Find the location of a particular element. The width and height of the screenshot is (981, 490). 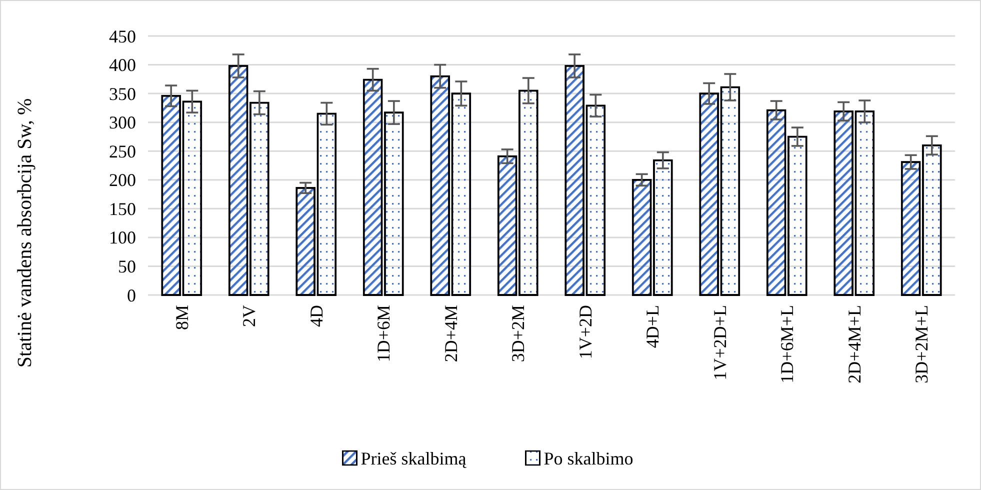

y-tick-label: 450 is located at coordinates (122, 36).